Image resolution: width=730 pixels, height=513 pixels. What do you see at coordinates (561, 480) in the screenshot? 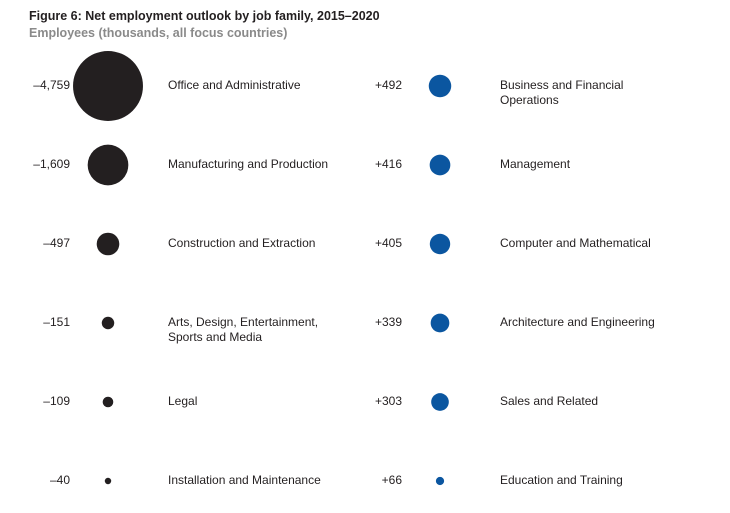
I see `category-label: Education and Training` at bounding box center [561, 480].